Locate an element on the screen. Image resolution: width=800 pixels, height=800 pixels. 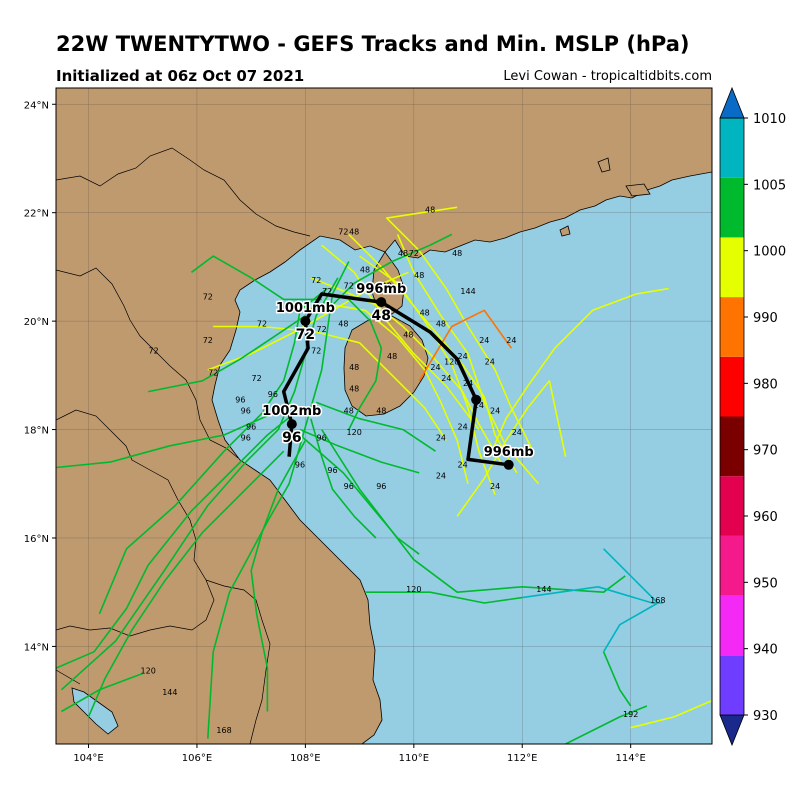
mean-mslp-label: 1001mb is located at coordinates (305, 308).